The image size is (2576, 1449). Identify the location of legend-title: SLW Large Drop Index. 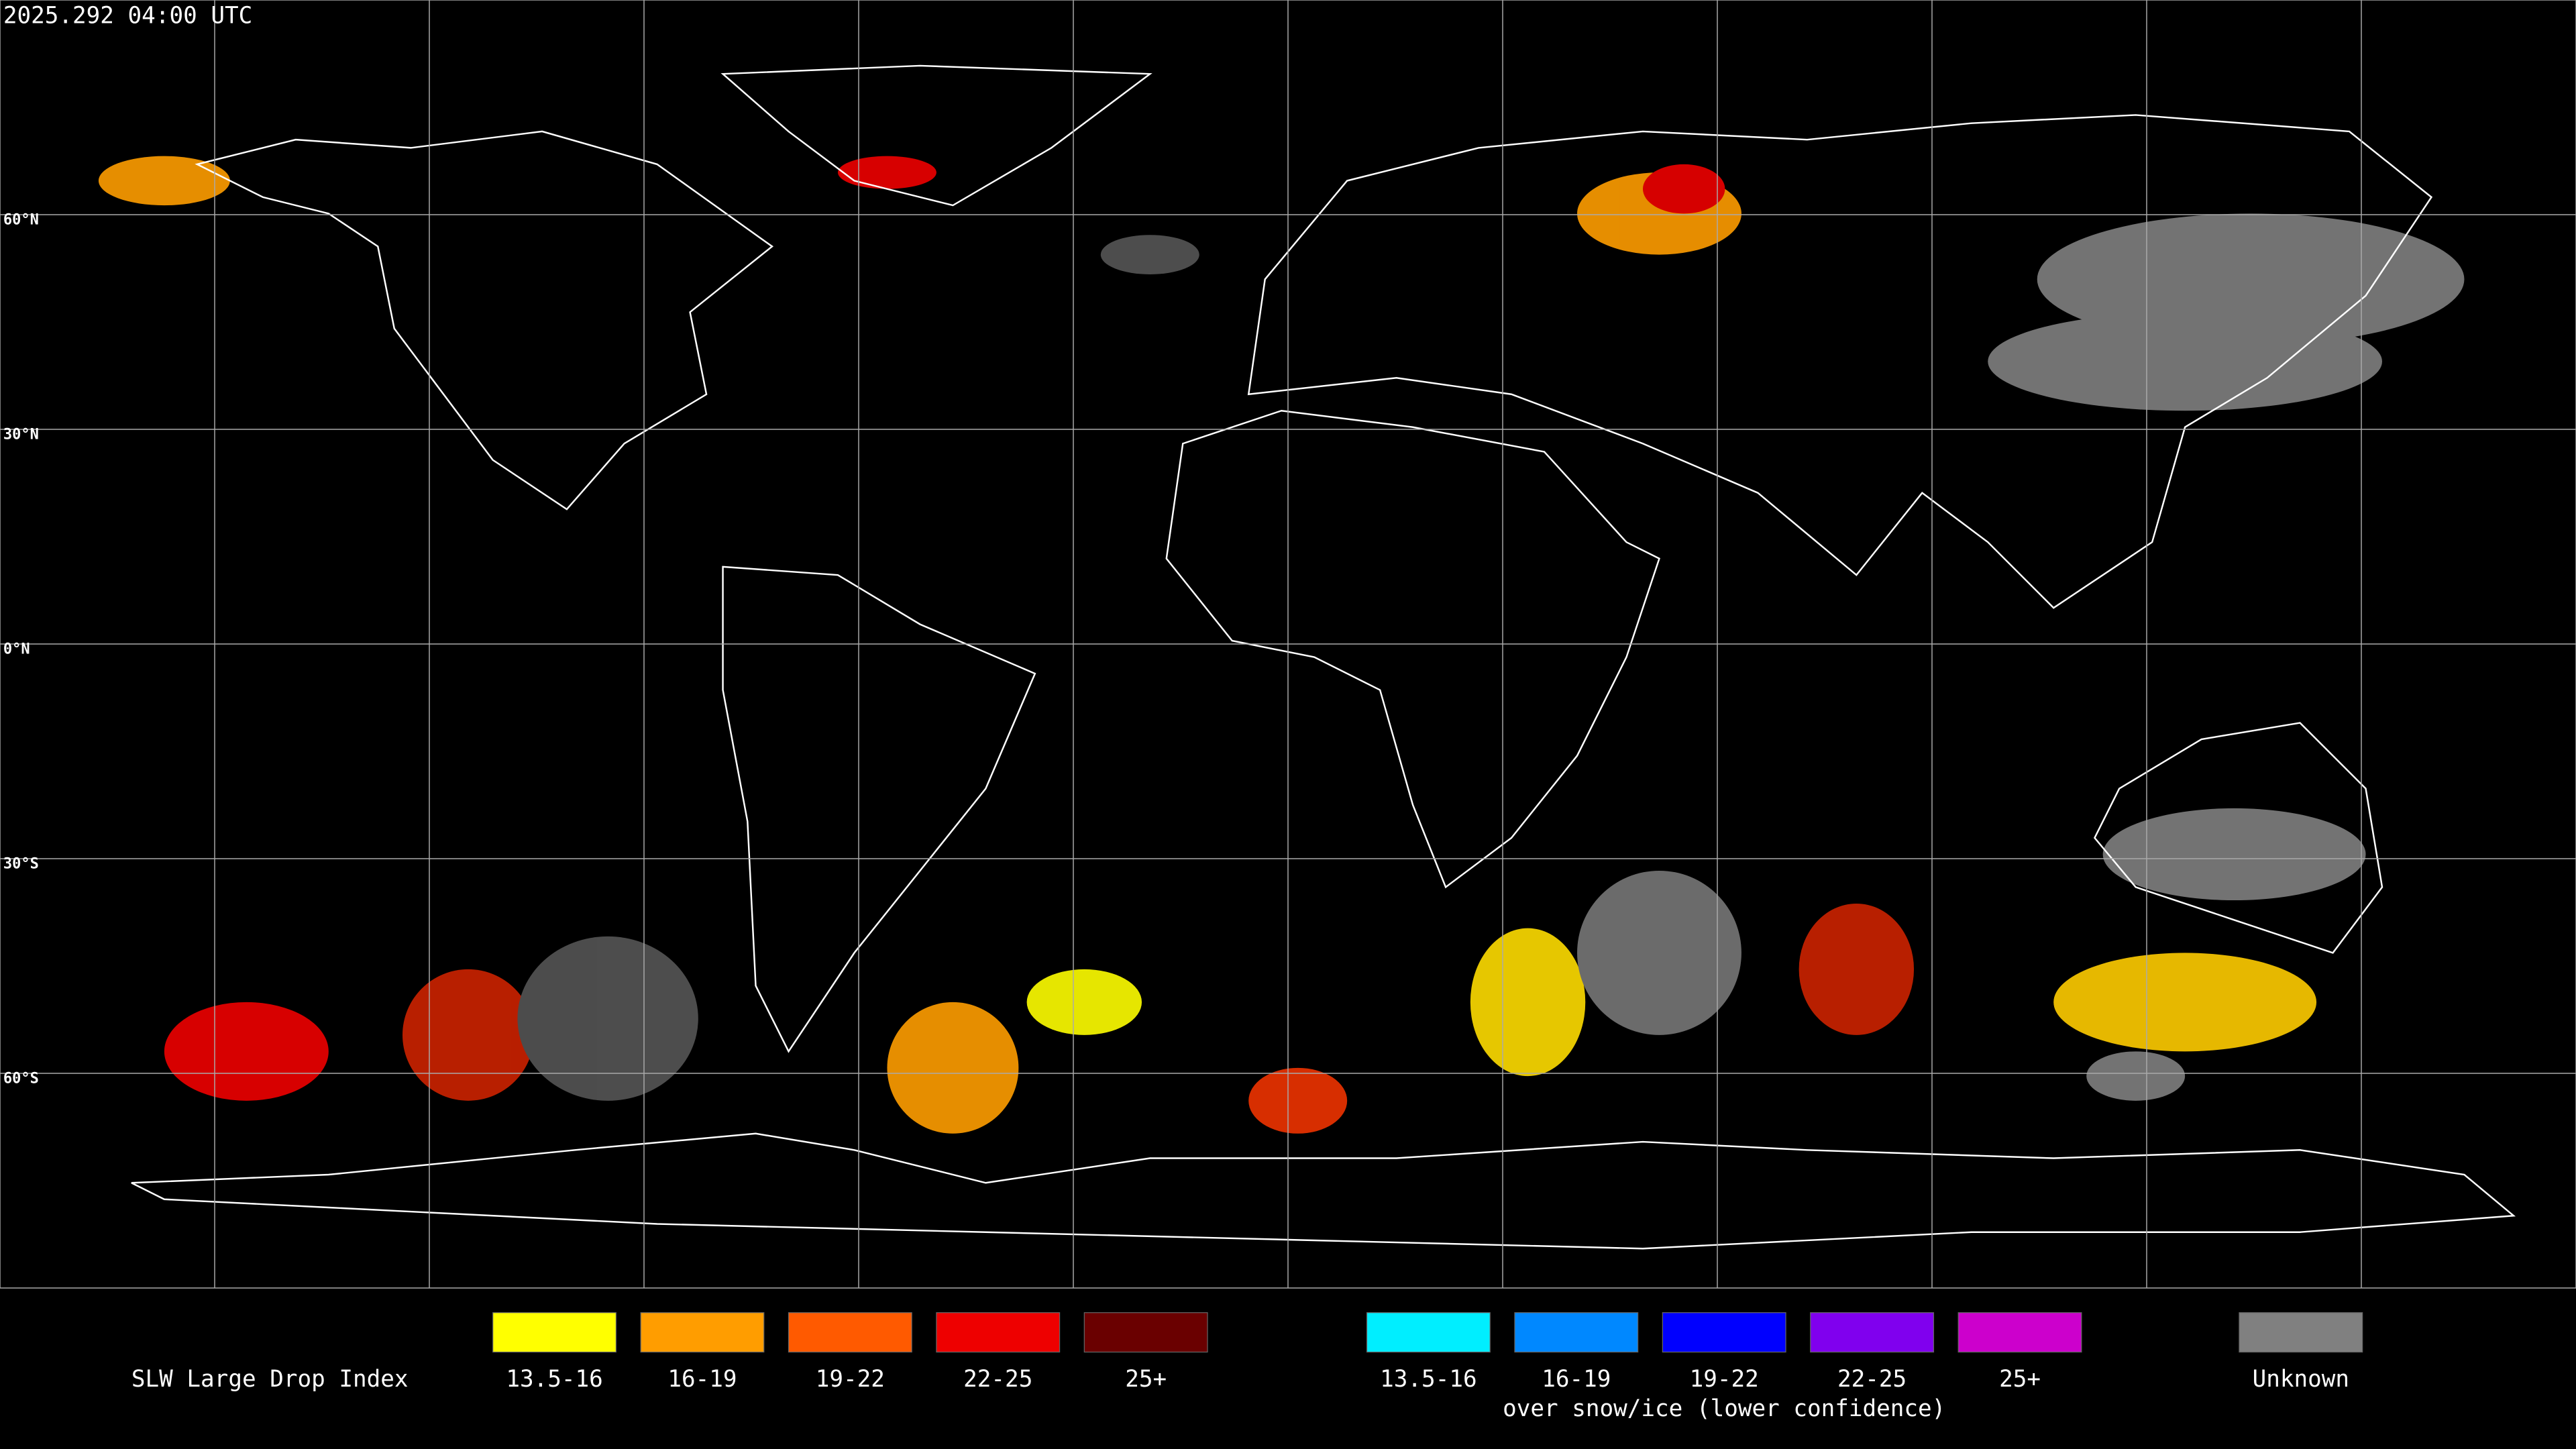
(270, 1379).